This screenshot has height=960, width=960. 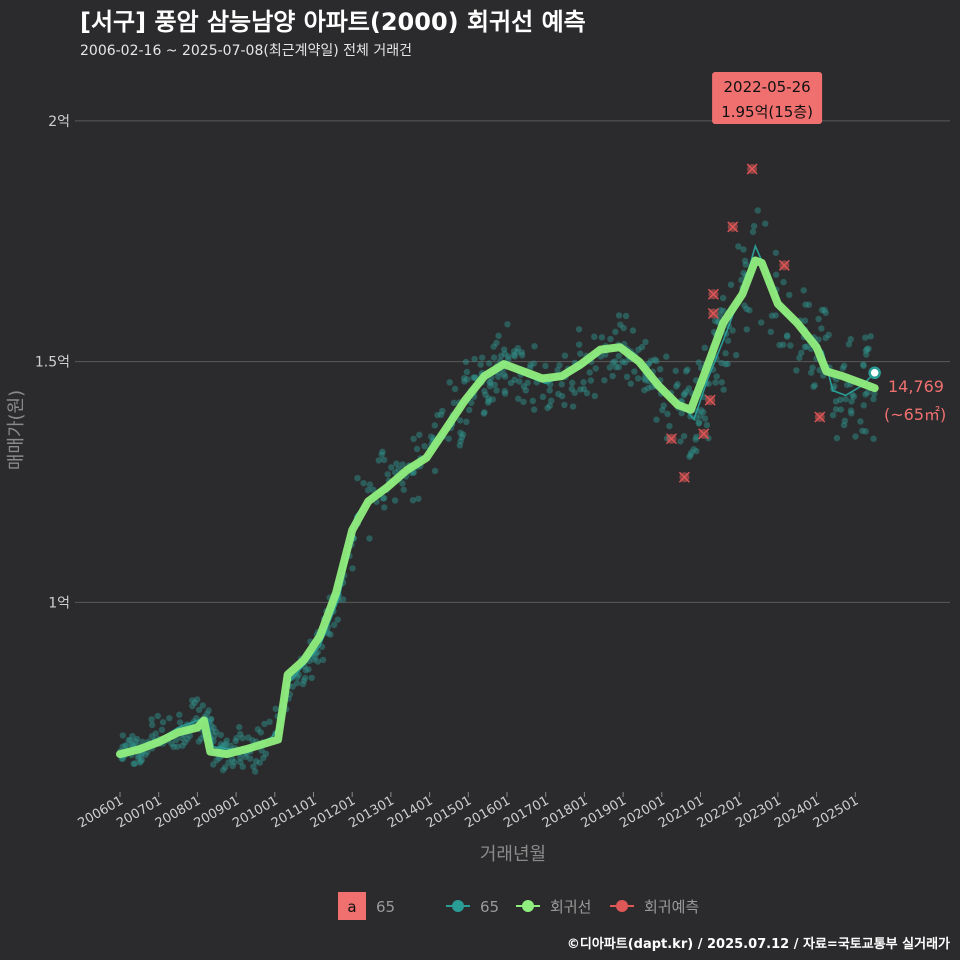 I want to click on y-tick-label: 1.5억, so click(x=52, y=363).